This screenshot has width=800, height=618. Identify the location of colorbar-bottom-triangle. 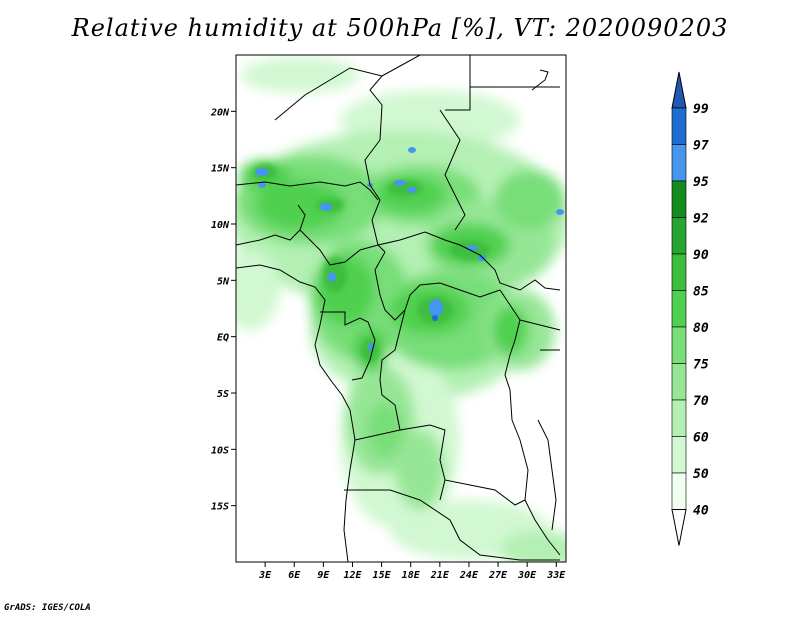
(679, 527).